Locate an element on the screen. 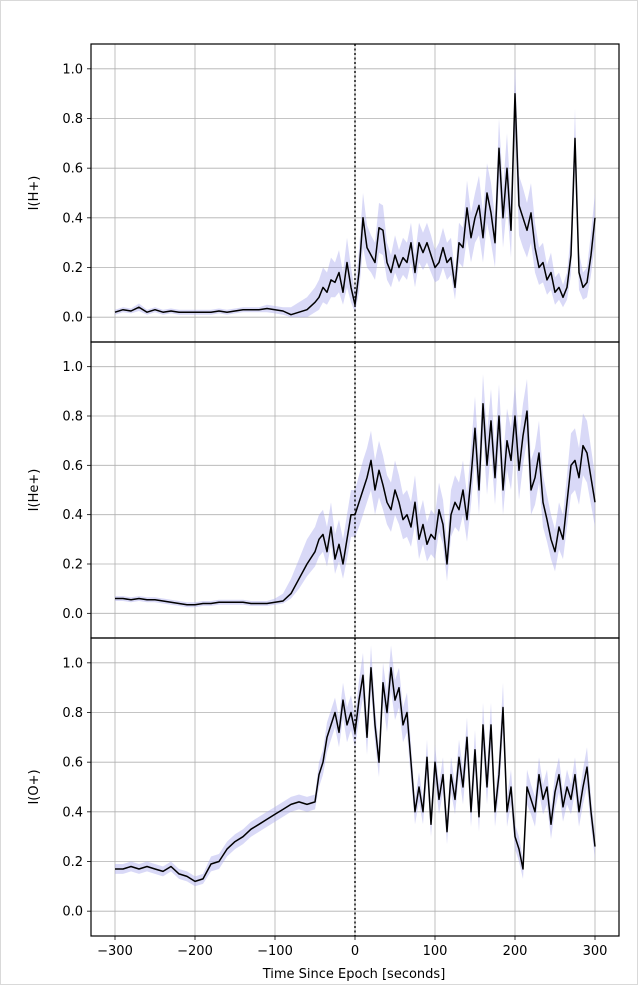  x-tick-label-2: −100 is located at coordinates (275, 951).